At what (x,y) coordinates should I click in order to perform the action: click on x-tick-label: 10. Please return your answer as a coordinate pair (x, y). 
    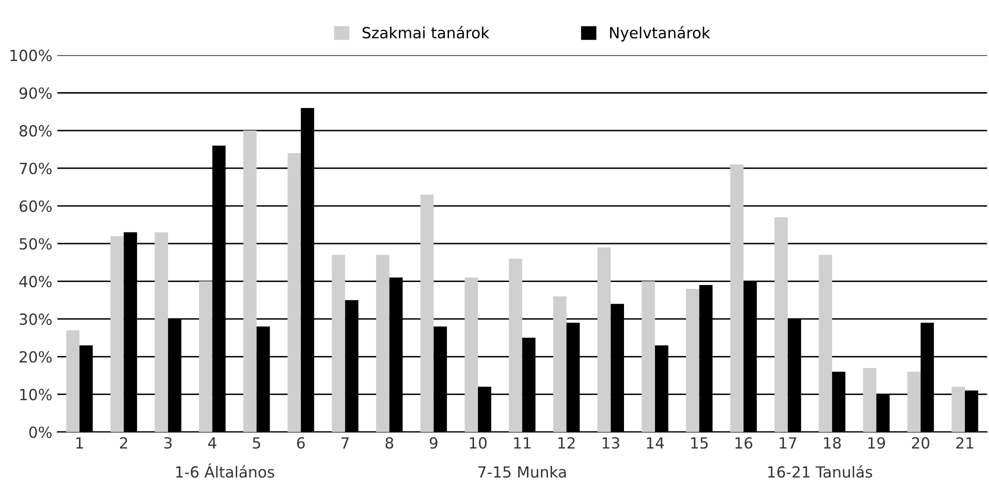
    Looking at the image, I should click on (478, 443).